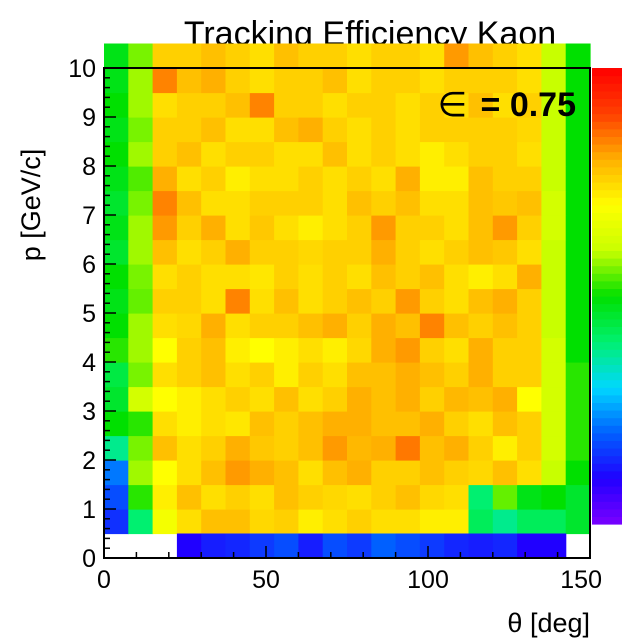 The width and height of the screenshot is (622, 641). Describe the element at coordinates (581, 580) in the screenshot. I see `x-tick-label: 150` at that location.